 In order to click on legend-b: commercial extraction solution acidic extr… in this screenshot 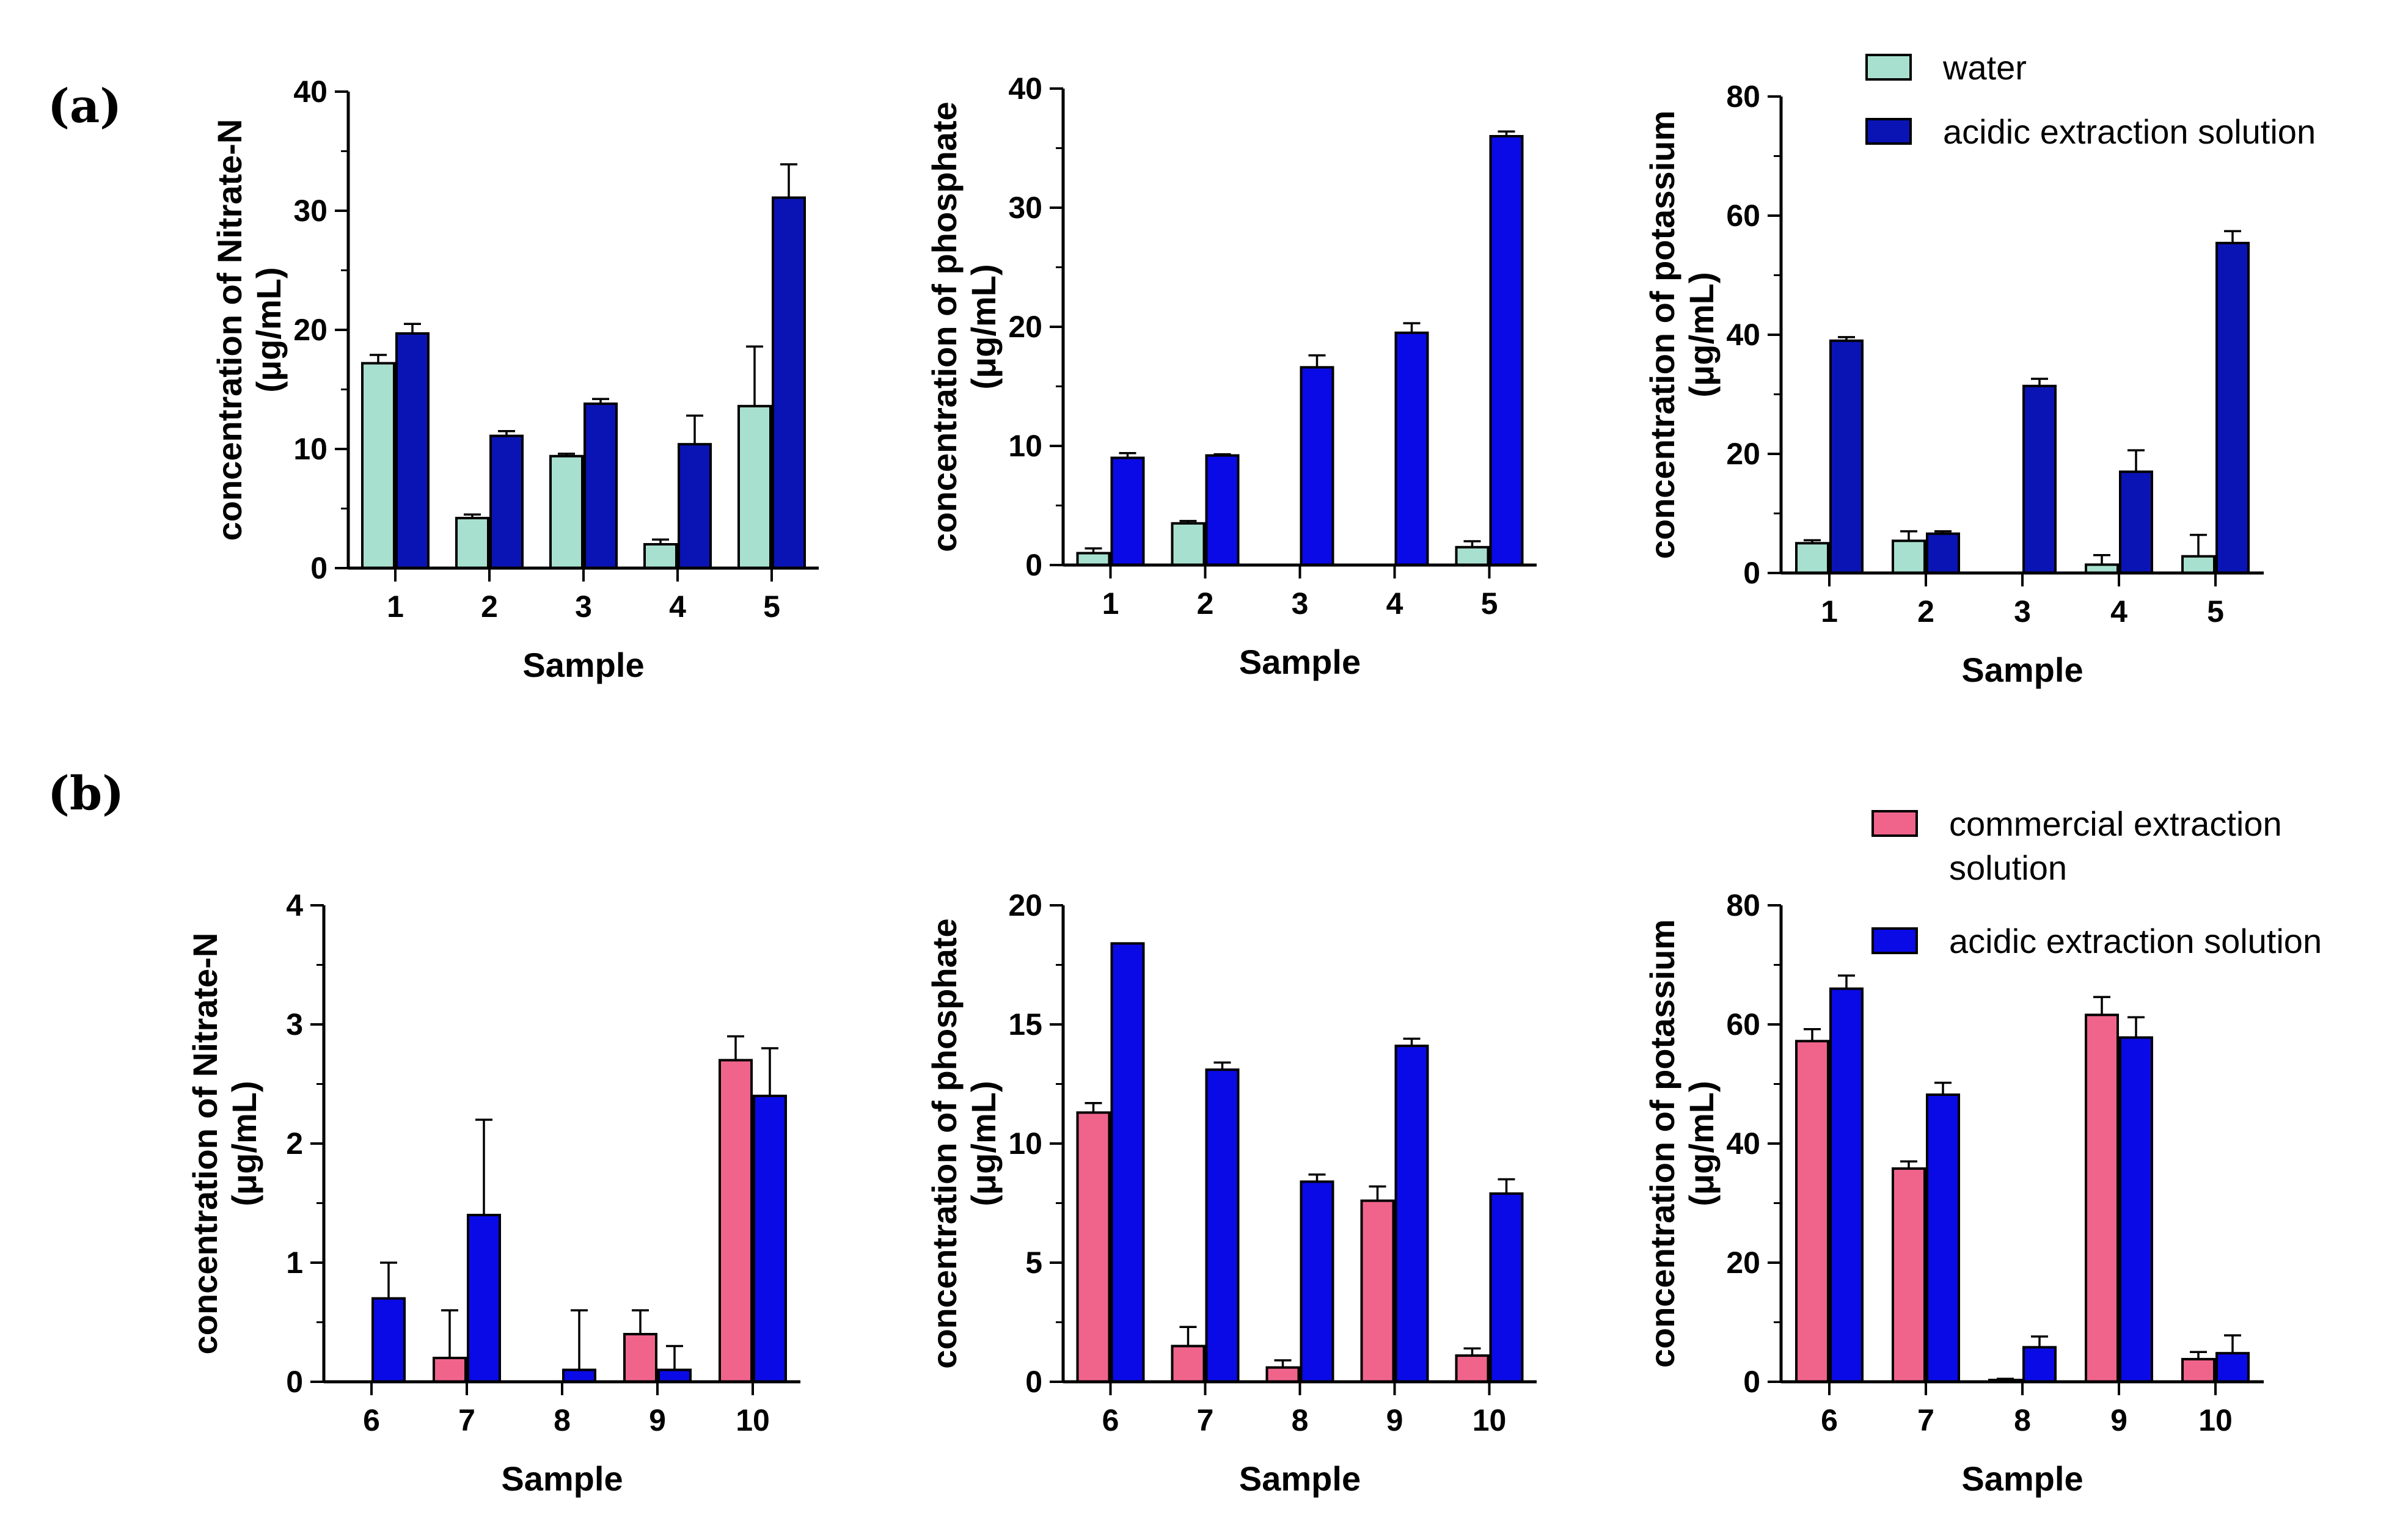, I will do `click(2097, 882)`.